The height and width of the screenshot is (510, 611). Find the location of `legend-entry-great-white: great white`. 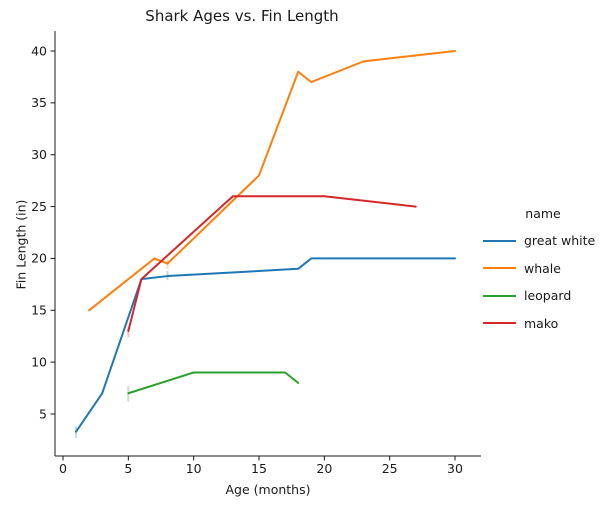

legend-entry-great-white: great white is located at coordinates (543, 241).